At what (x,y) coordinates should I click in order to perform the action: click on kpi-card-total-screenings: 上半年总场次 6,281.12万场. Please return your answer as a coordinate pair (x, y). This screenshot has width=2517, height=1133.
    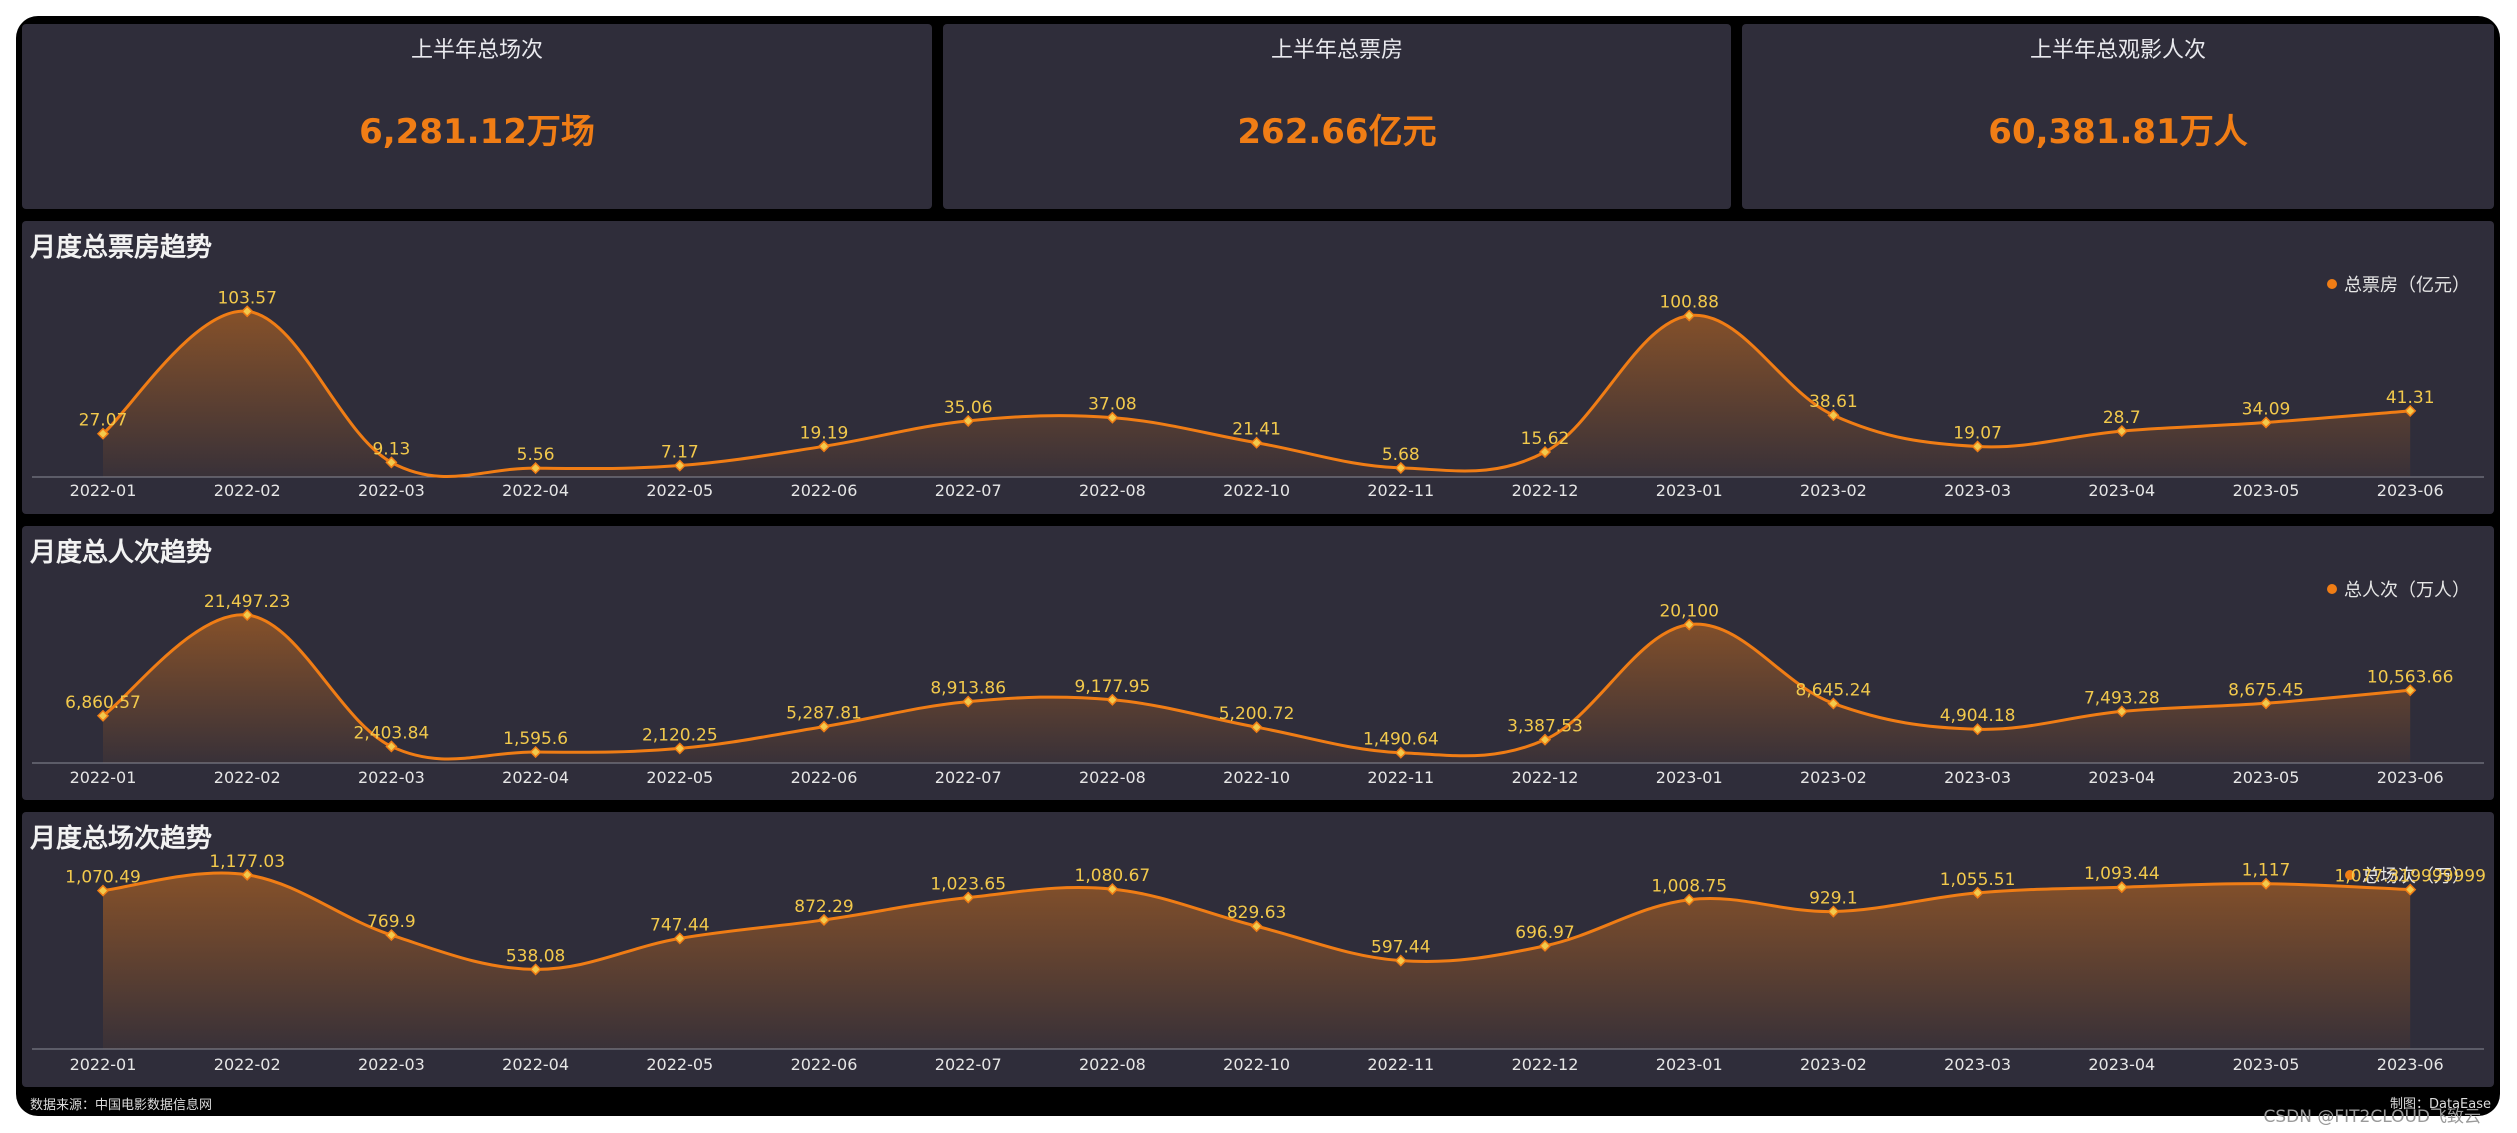
    Looking at the image, I should click on (477, 116).